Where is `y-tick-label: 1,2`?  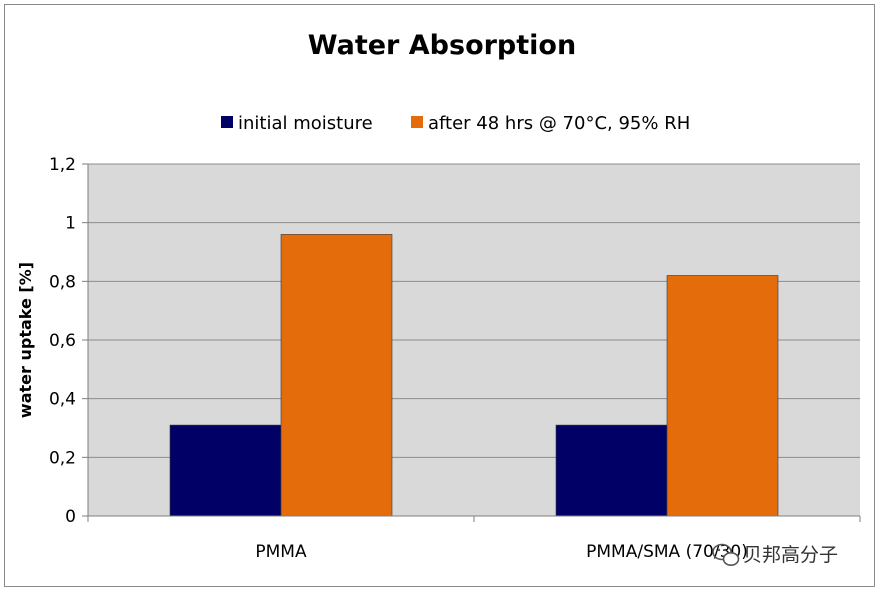 y-tick-label: 1,2 is located at coordinates (62, 165).